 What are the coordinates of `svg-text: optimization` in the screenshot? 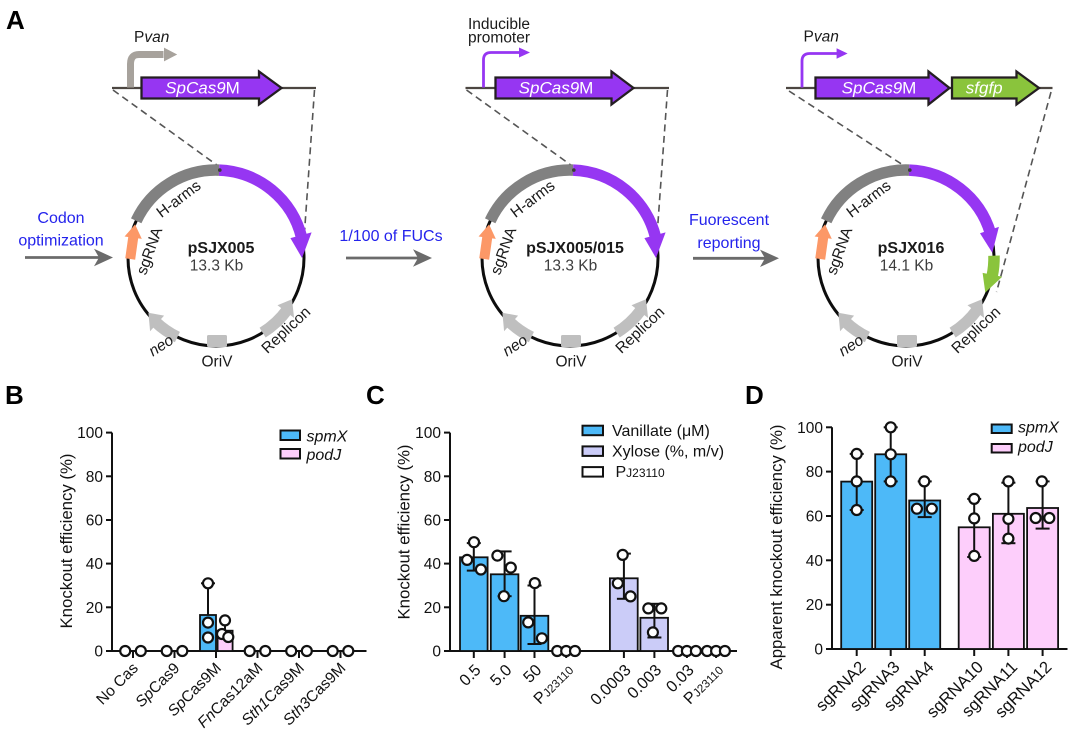 It's located at (60, 241).